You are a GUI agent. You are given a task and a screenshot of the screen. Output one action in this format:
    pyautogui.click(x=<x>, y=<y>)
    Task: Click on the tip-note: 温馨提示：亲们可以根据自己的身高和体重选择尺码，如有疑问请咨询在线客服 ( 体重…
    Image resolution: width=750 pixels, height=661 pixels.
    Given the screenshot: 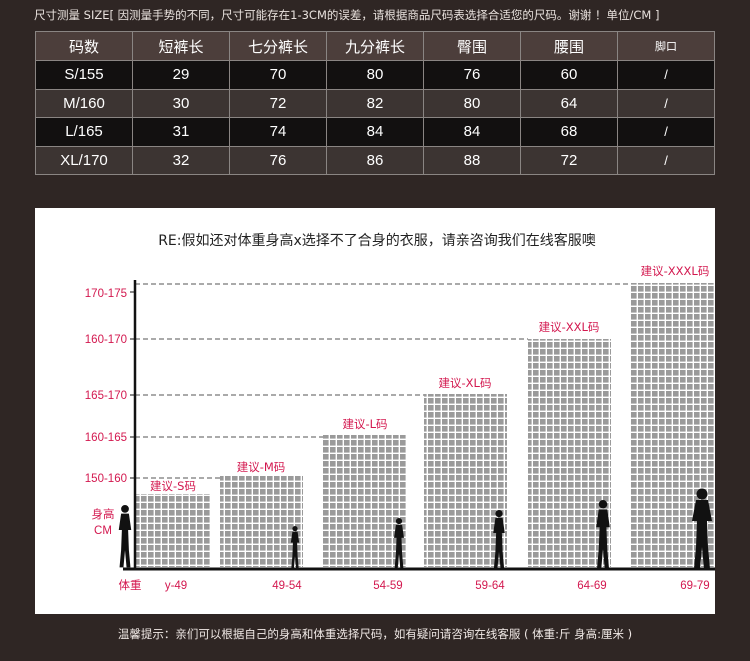 What is the action you would take?
    pyautogui.click(x=375, y=634)
    